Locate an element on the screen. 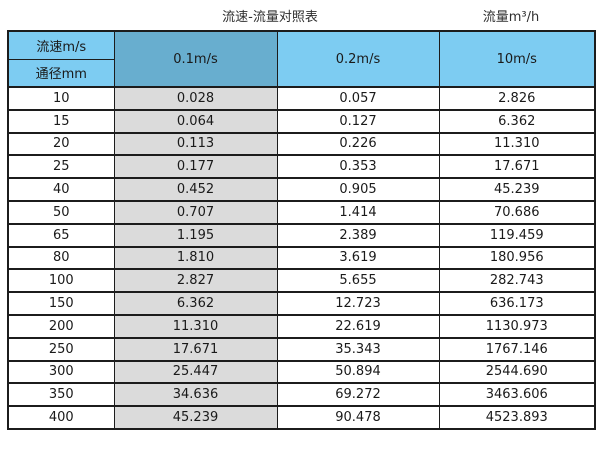 Image resolution: width=600 pixels, height=466 pixels. page-header: 流速-流量对照表 流量m³/h is located at coordinates (300, 15).